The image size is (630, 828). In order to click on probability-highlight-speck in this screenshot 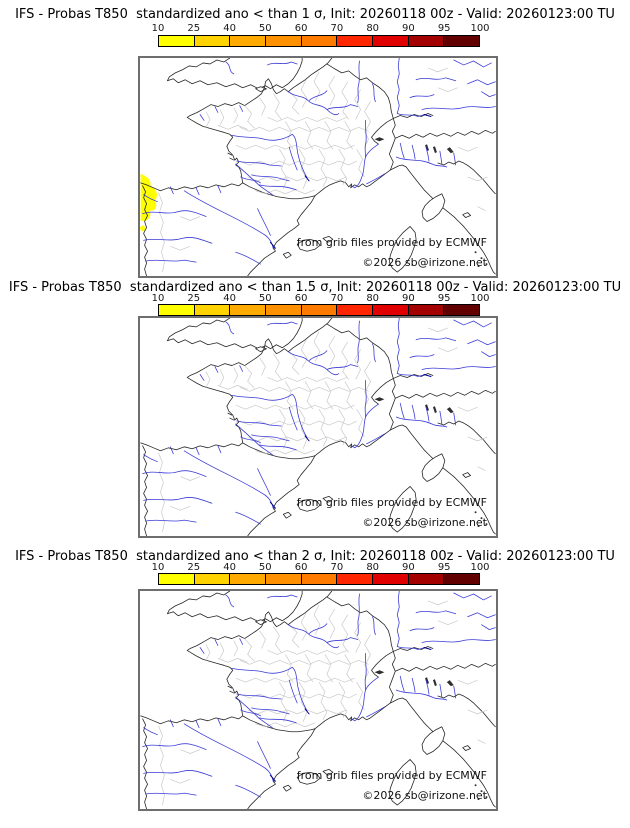, I will do `click(143, 228)`.